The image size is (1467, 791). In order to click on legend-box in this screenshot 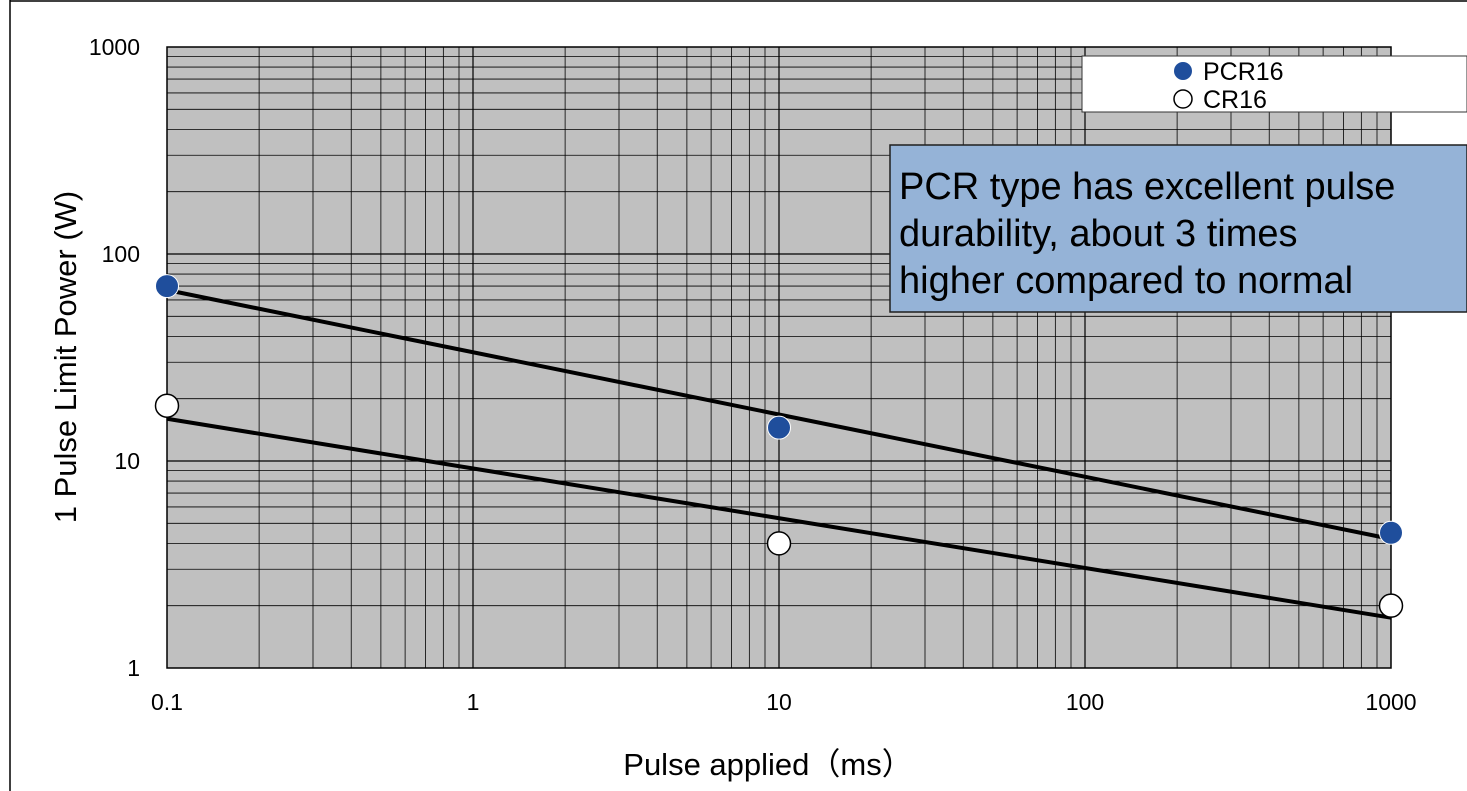, I will do `click(1274, 84)`.